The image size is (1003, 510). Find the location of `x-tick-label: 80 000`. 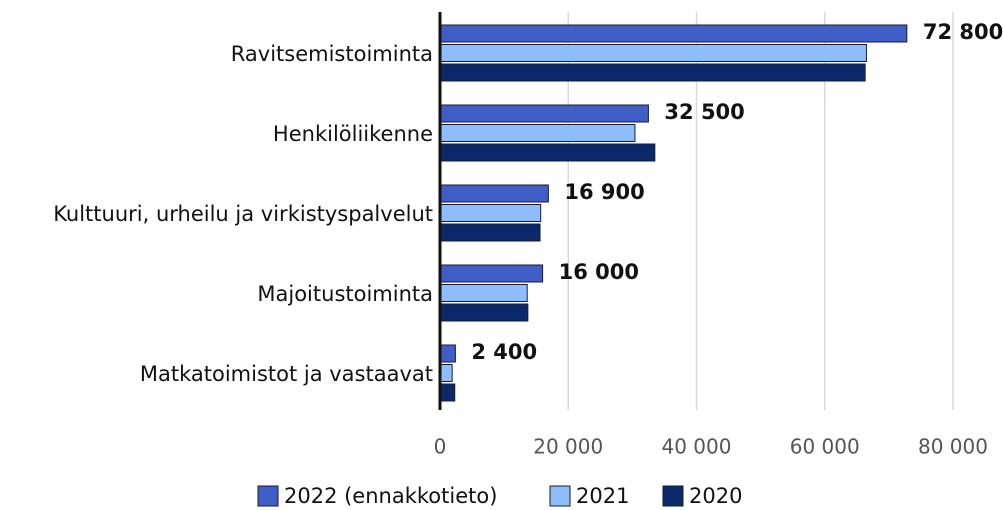

x-tick-label: 80 000 is located at coordinates (953, 447).